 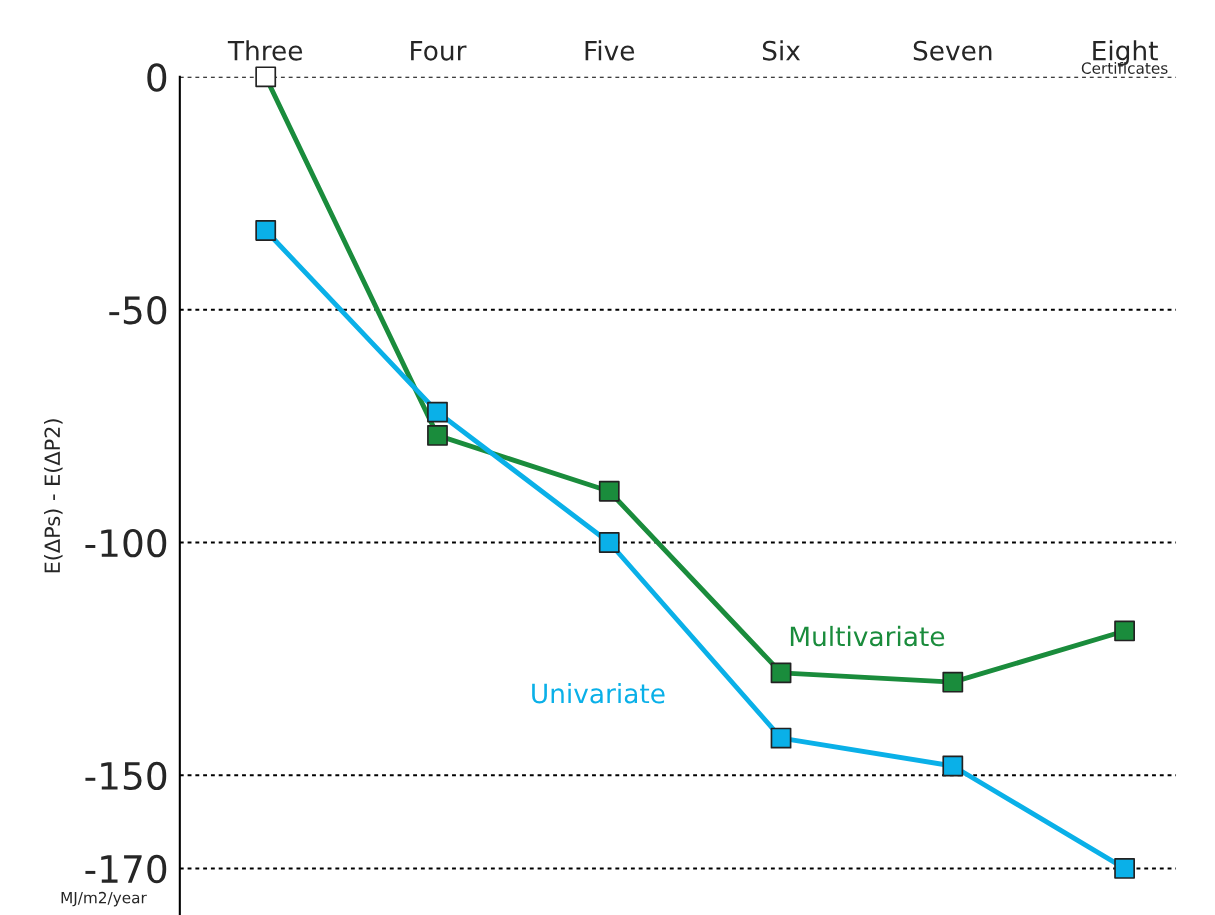 What do you see at coordinates (610, 50) in the screenshot?
I see `x-tick-label: Five` at bounding box center [610, 50].